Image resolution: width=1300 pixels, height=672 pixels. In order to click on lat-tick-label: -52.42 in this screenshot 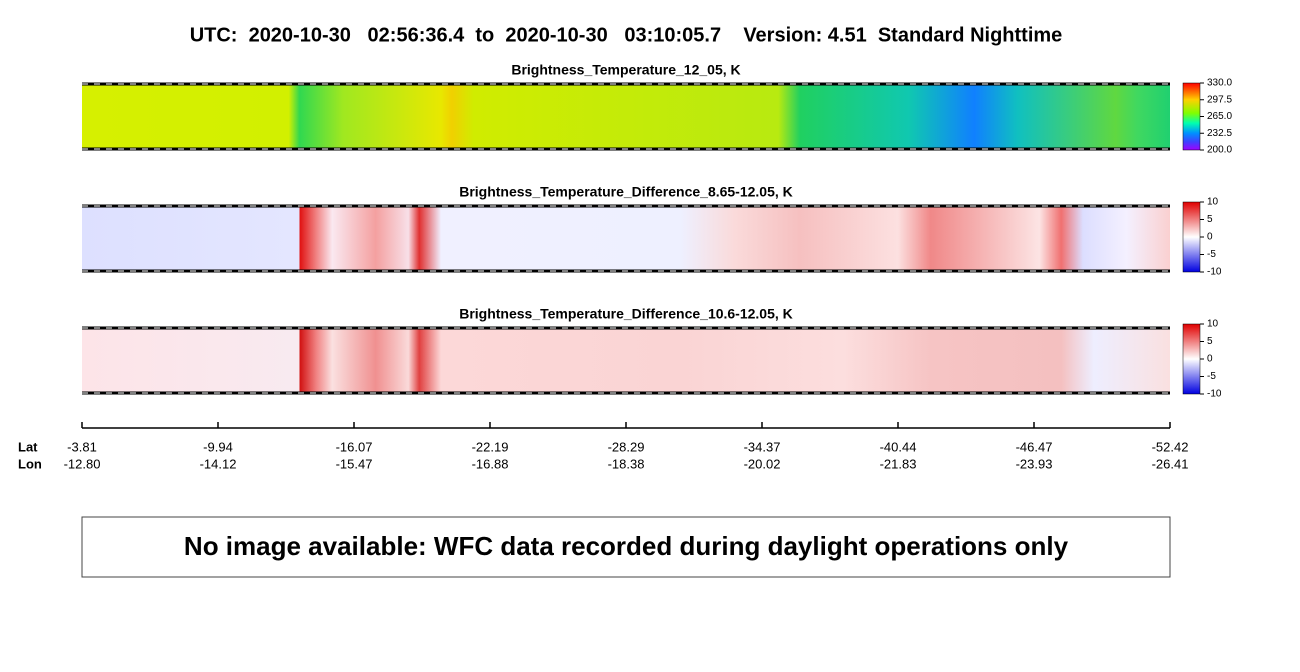, I will do `click(1170, 446)`.